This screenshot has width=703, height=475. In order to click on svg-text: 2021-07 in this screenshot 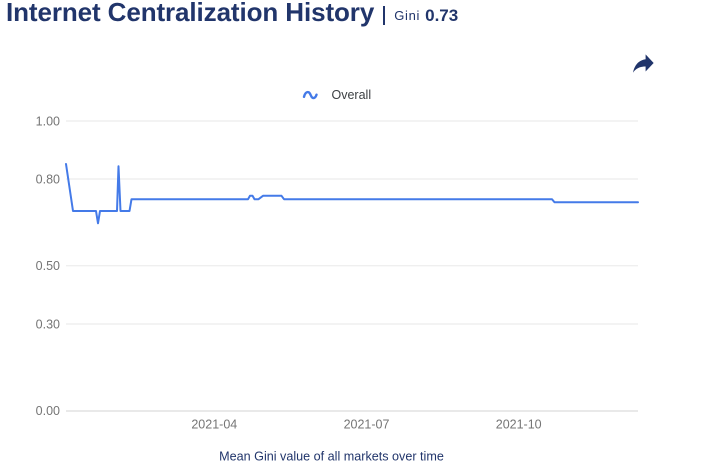, I will do `click(367, 425)`.